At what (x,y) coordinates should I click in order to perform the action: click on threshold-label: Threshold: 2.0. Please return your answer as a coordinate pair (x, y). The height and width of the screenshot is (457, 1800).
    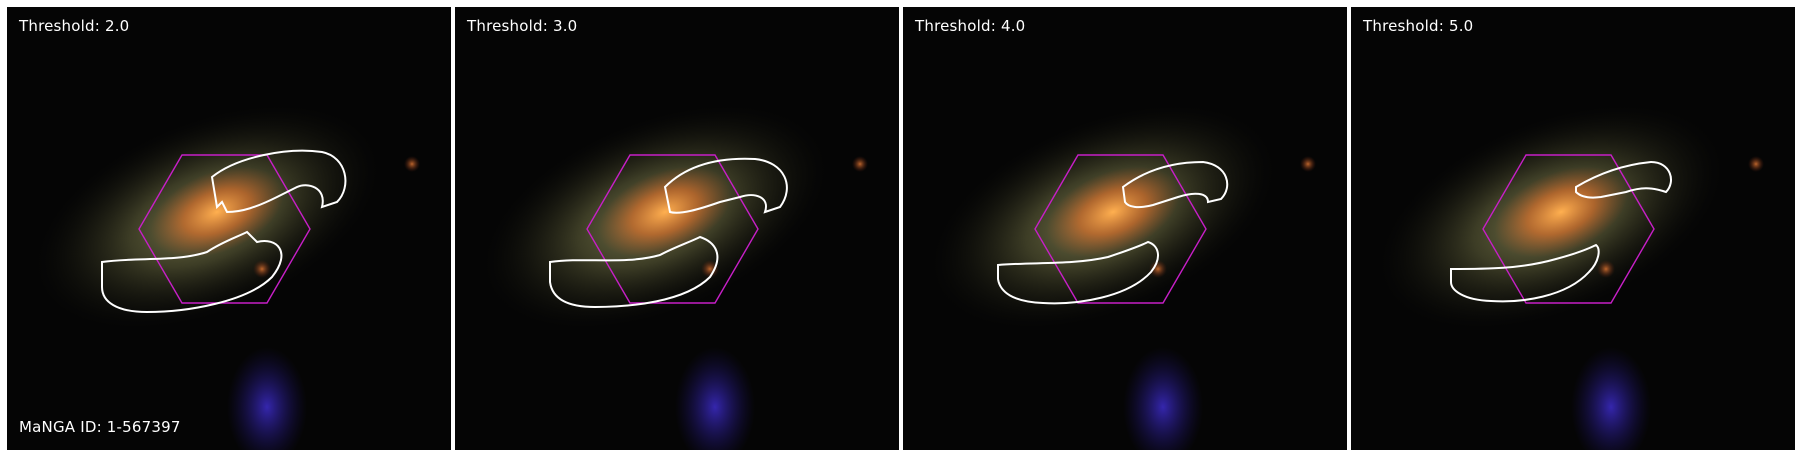
    Looking at the image, I should click on (74, 26).